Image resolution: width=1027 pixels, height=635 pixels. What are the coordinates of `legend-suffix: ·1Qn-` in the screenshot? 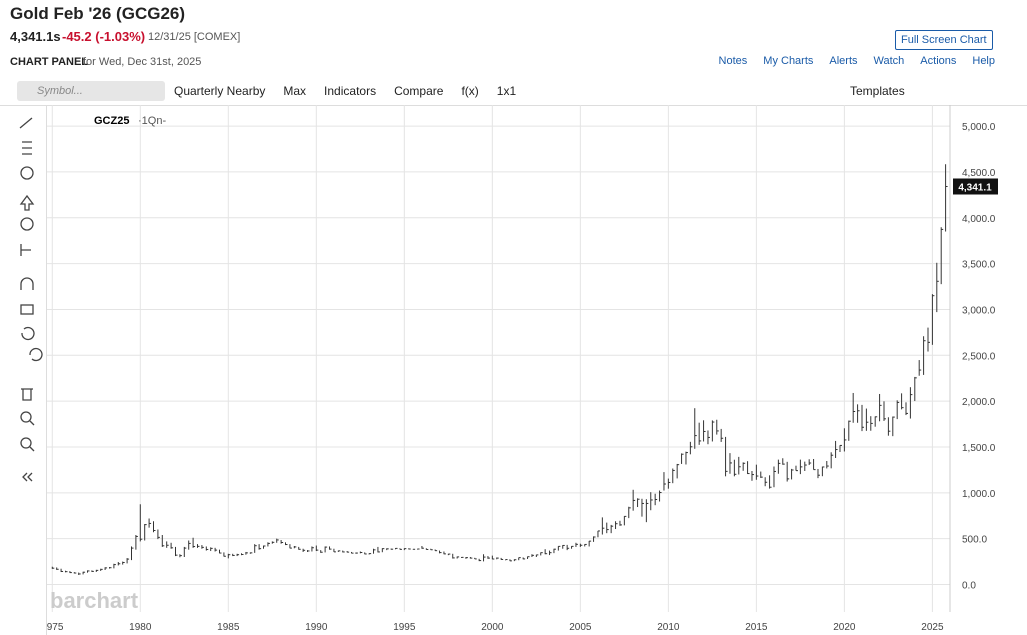 It's located at (152, 121).